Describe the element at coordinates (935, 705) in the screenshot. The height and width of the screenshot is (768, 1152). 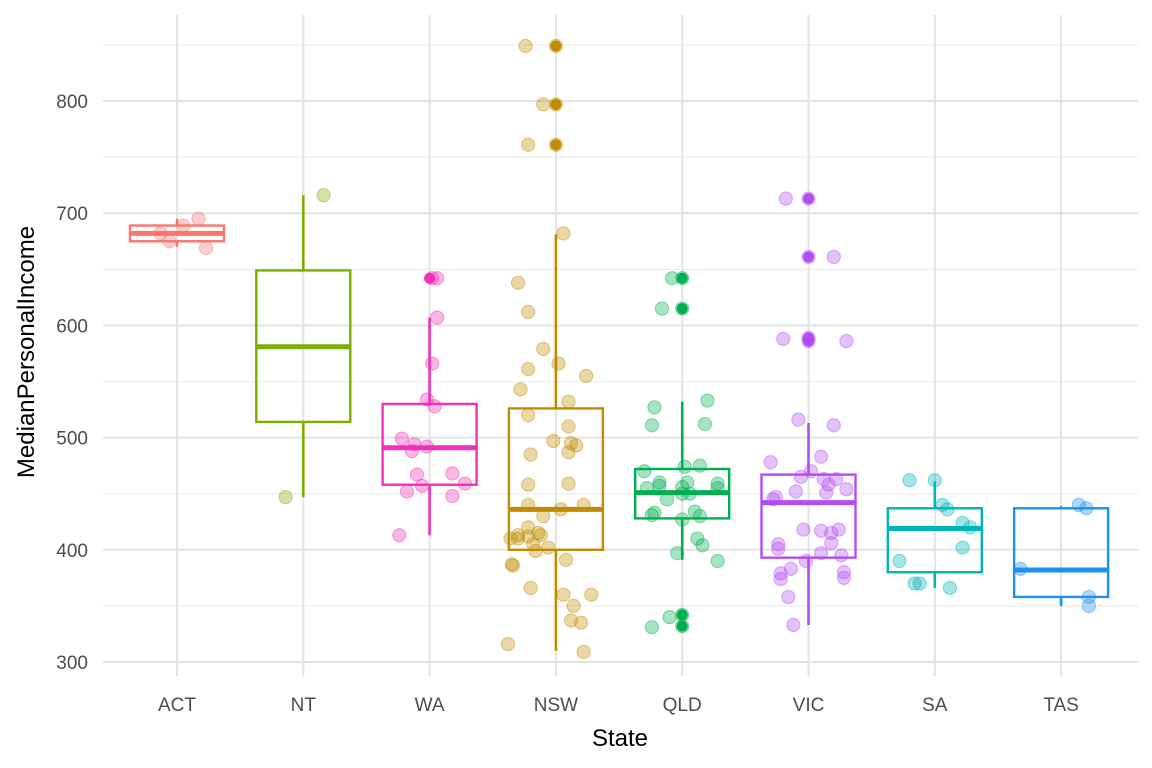
I see `x-tick-label: SA` at that location.